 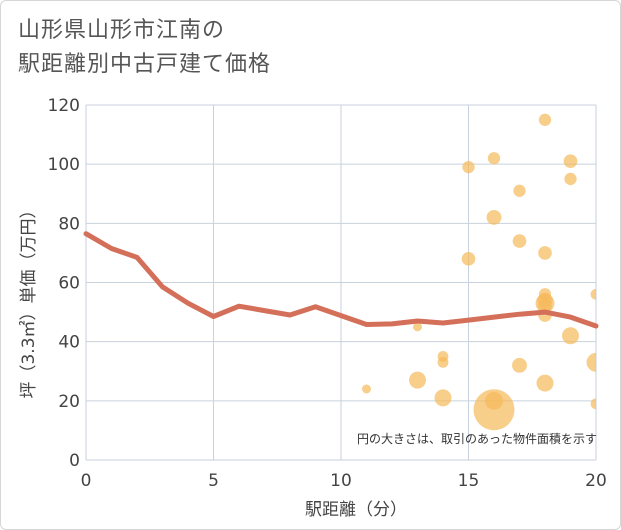 I want to click on x-tick-label: 5, so click(x=213, y=481).